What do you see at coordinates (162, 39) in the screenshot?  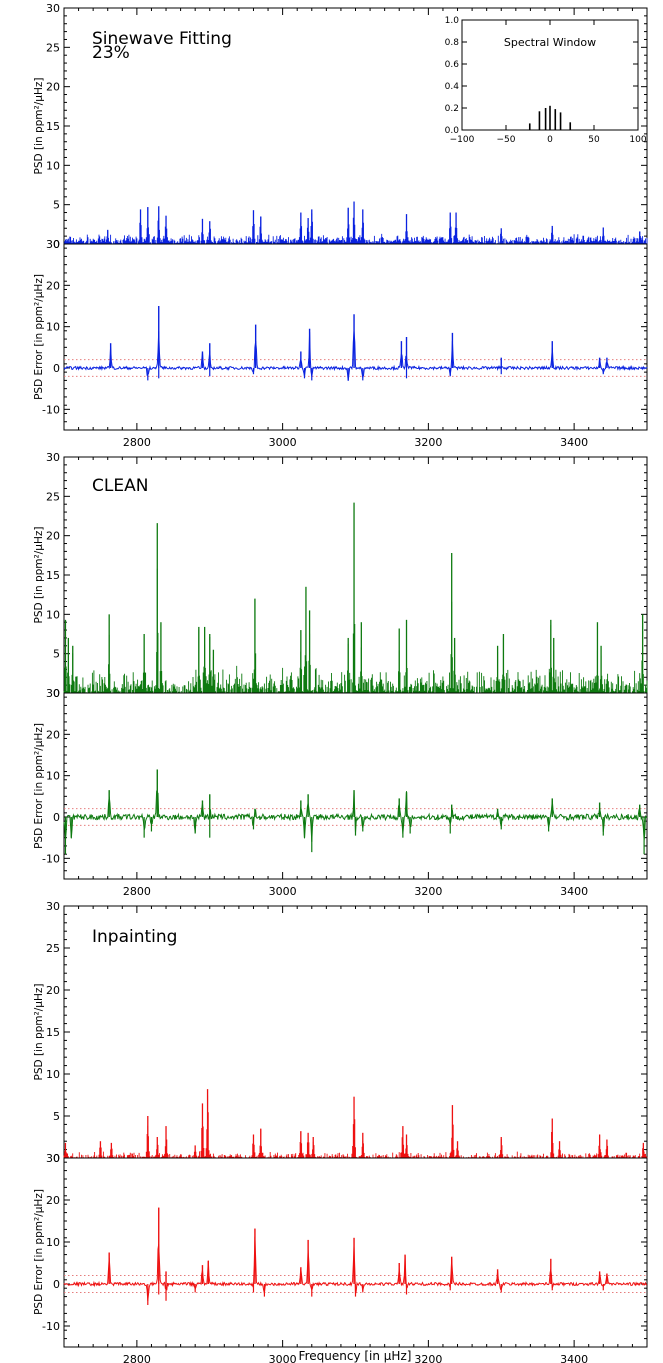 I see `panel-label: Sinewave Fitting` at bounding box center [162, 39].